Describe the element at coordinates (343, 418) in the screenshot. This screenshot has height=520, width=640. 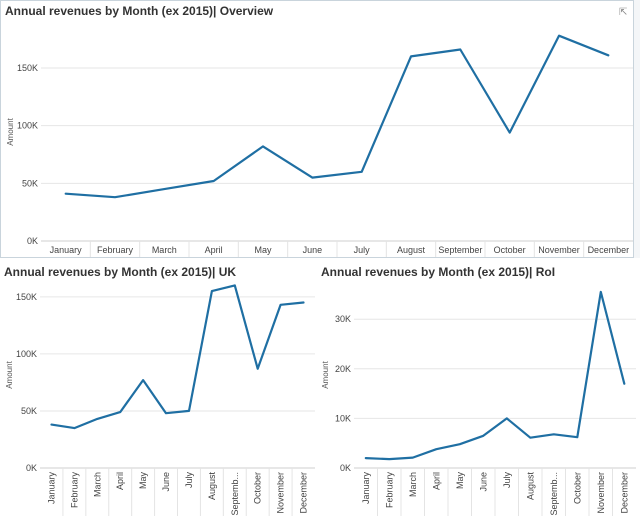
I see `y-tick-label: 10K` at that location.